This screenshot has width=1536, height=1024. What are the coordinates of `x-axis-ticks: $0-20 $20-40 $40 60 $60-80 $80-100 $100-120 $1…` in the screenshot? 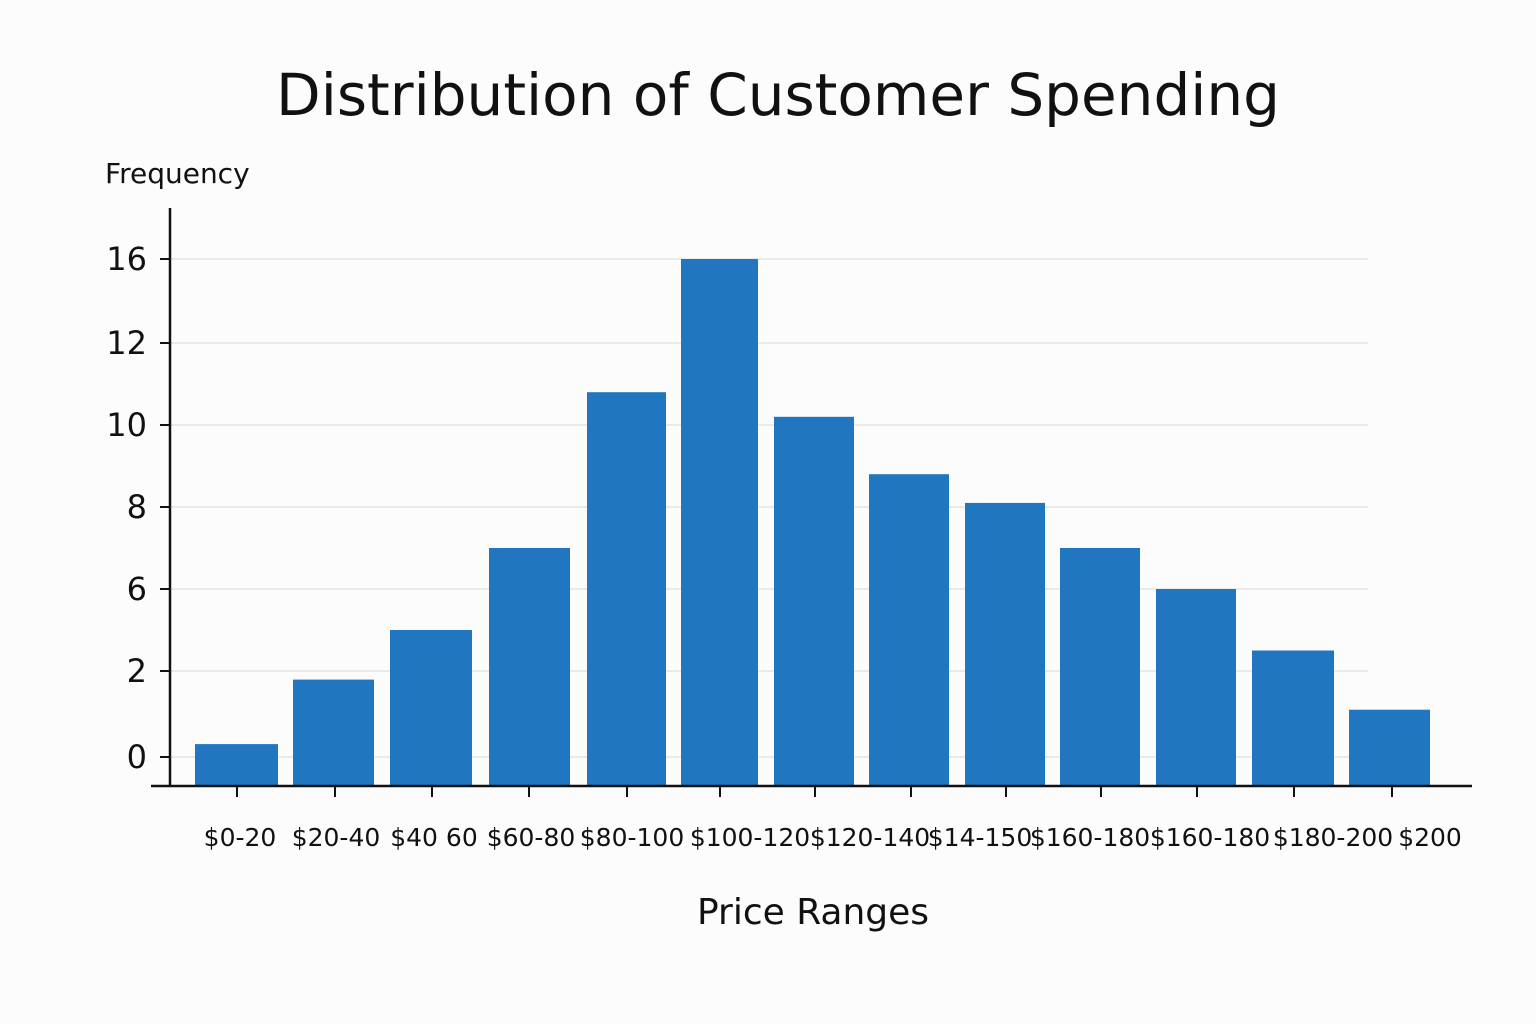 It's located at (833, 819).